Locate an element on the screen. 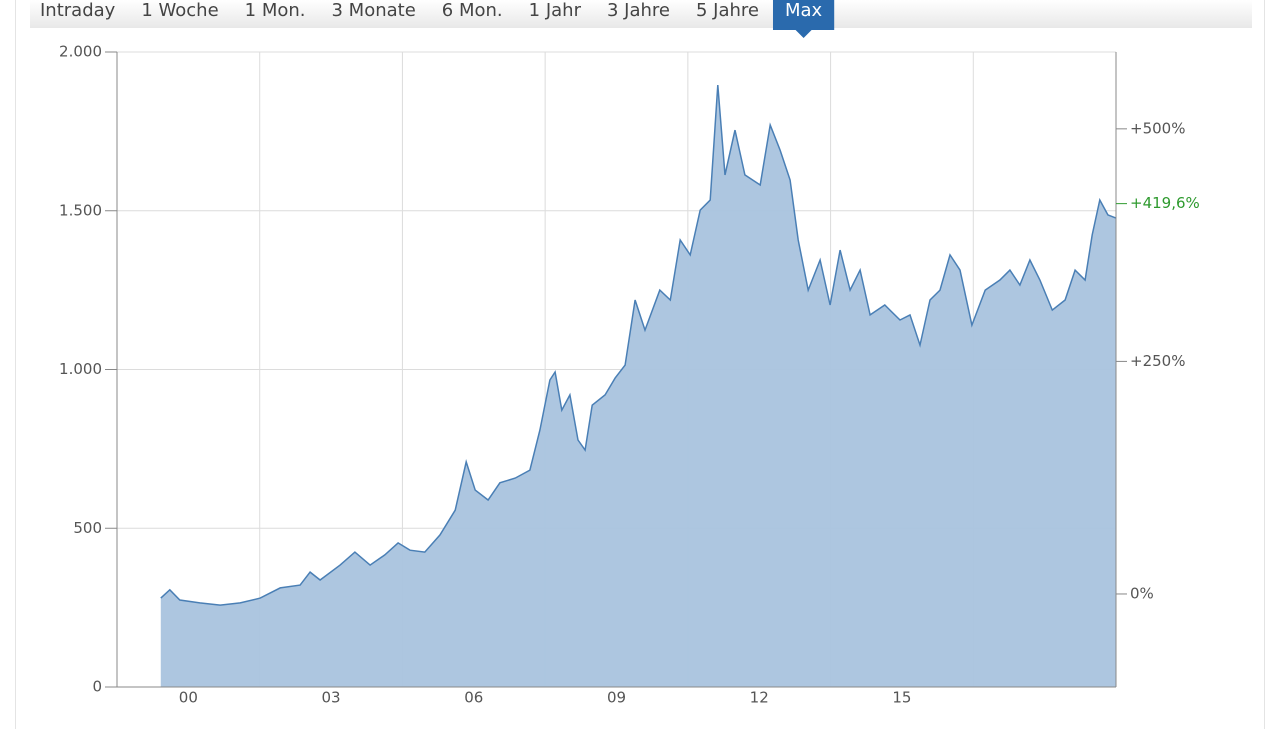 Image resolution: width=1268 pixels, height=729 pixels. y-tick-label: 1.000 is located at coordinates (80, 369).